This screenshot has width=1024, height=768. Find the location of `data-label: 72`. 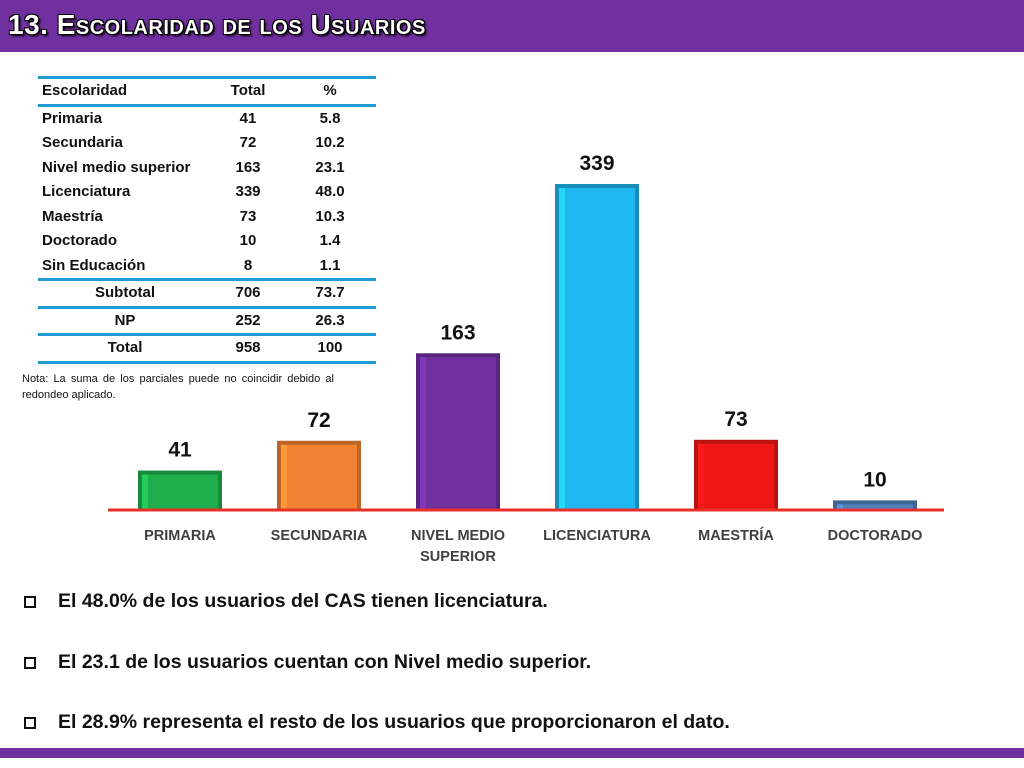

data-label: 72 is located at coordinates (318, 420).